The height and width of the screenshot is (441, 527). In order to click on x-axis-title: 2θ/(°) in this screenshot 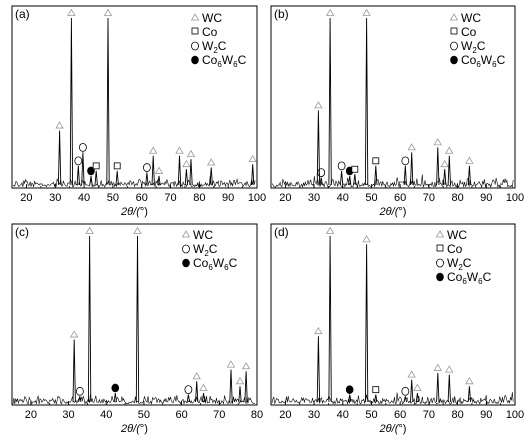, I will do `click(393, 429)`.